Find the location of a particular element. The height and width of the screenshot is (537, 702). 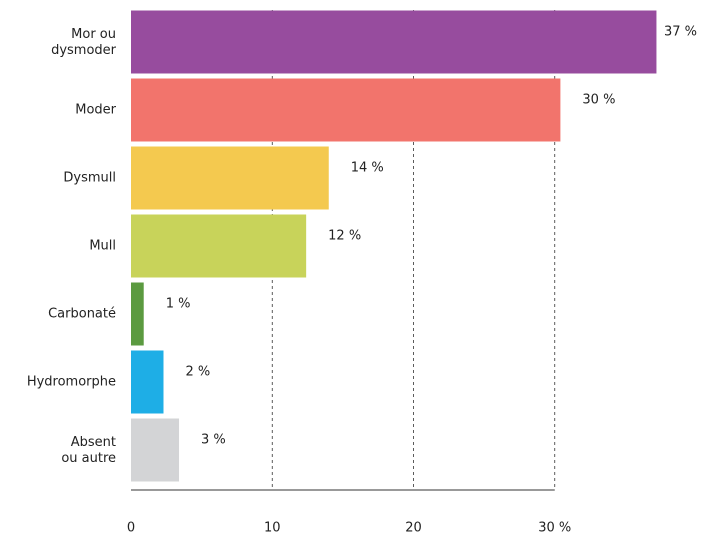

category-label: Dysmull is located at coordinates (89, 178).